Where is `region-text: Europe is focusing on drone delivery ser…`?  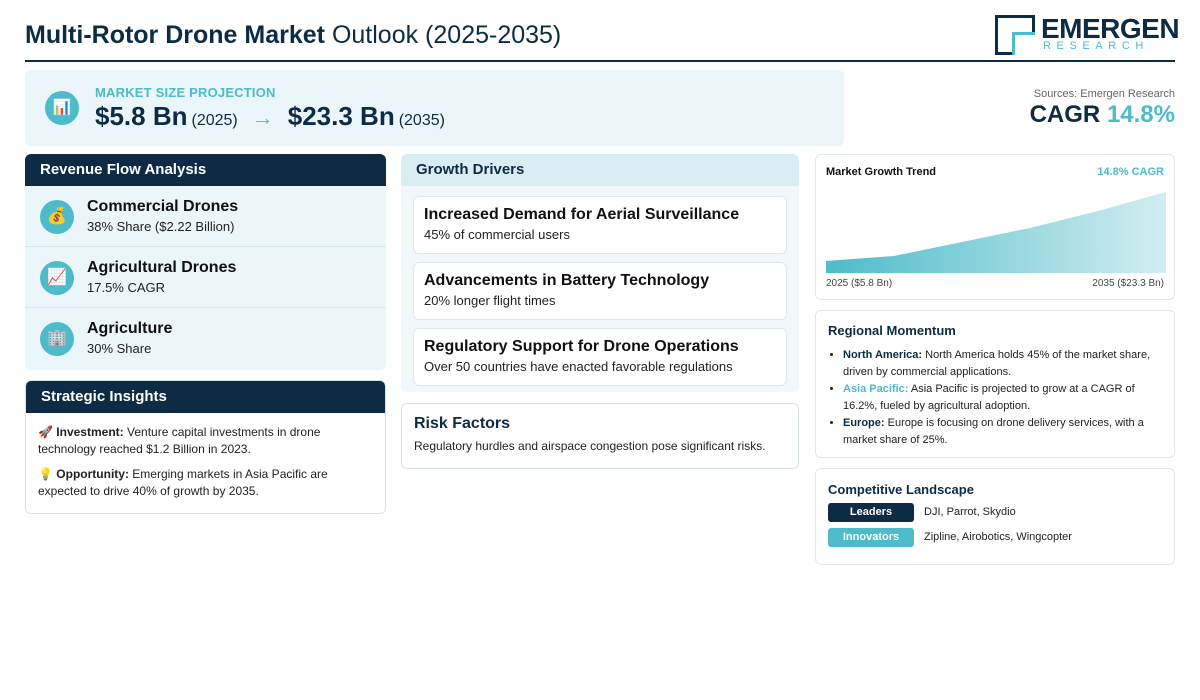 region-text: Europe is focusing on drone delivery ser… is located at coordinates (993, 431).